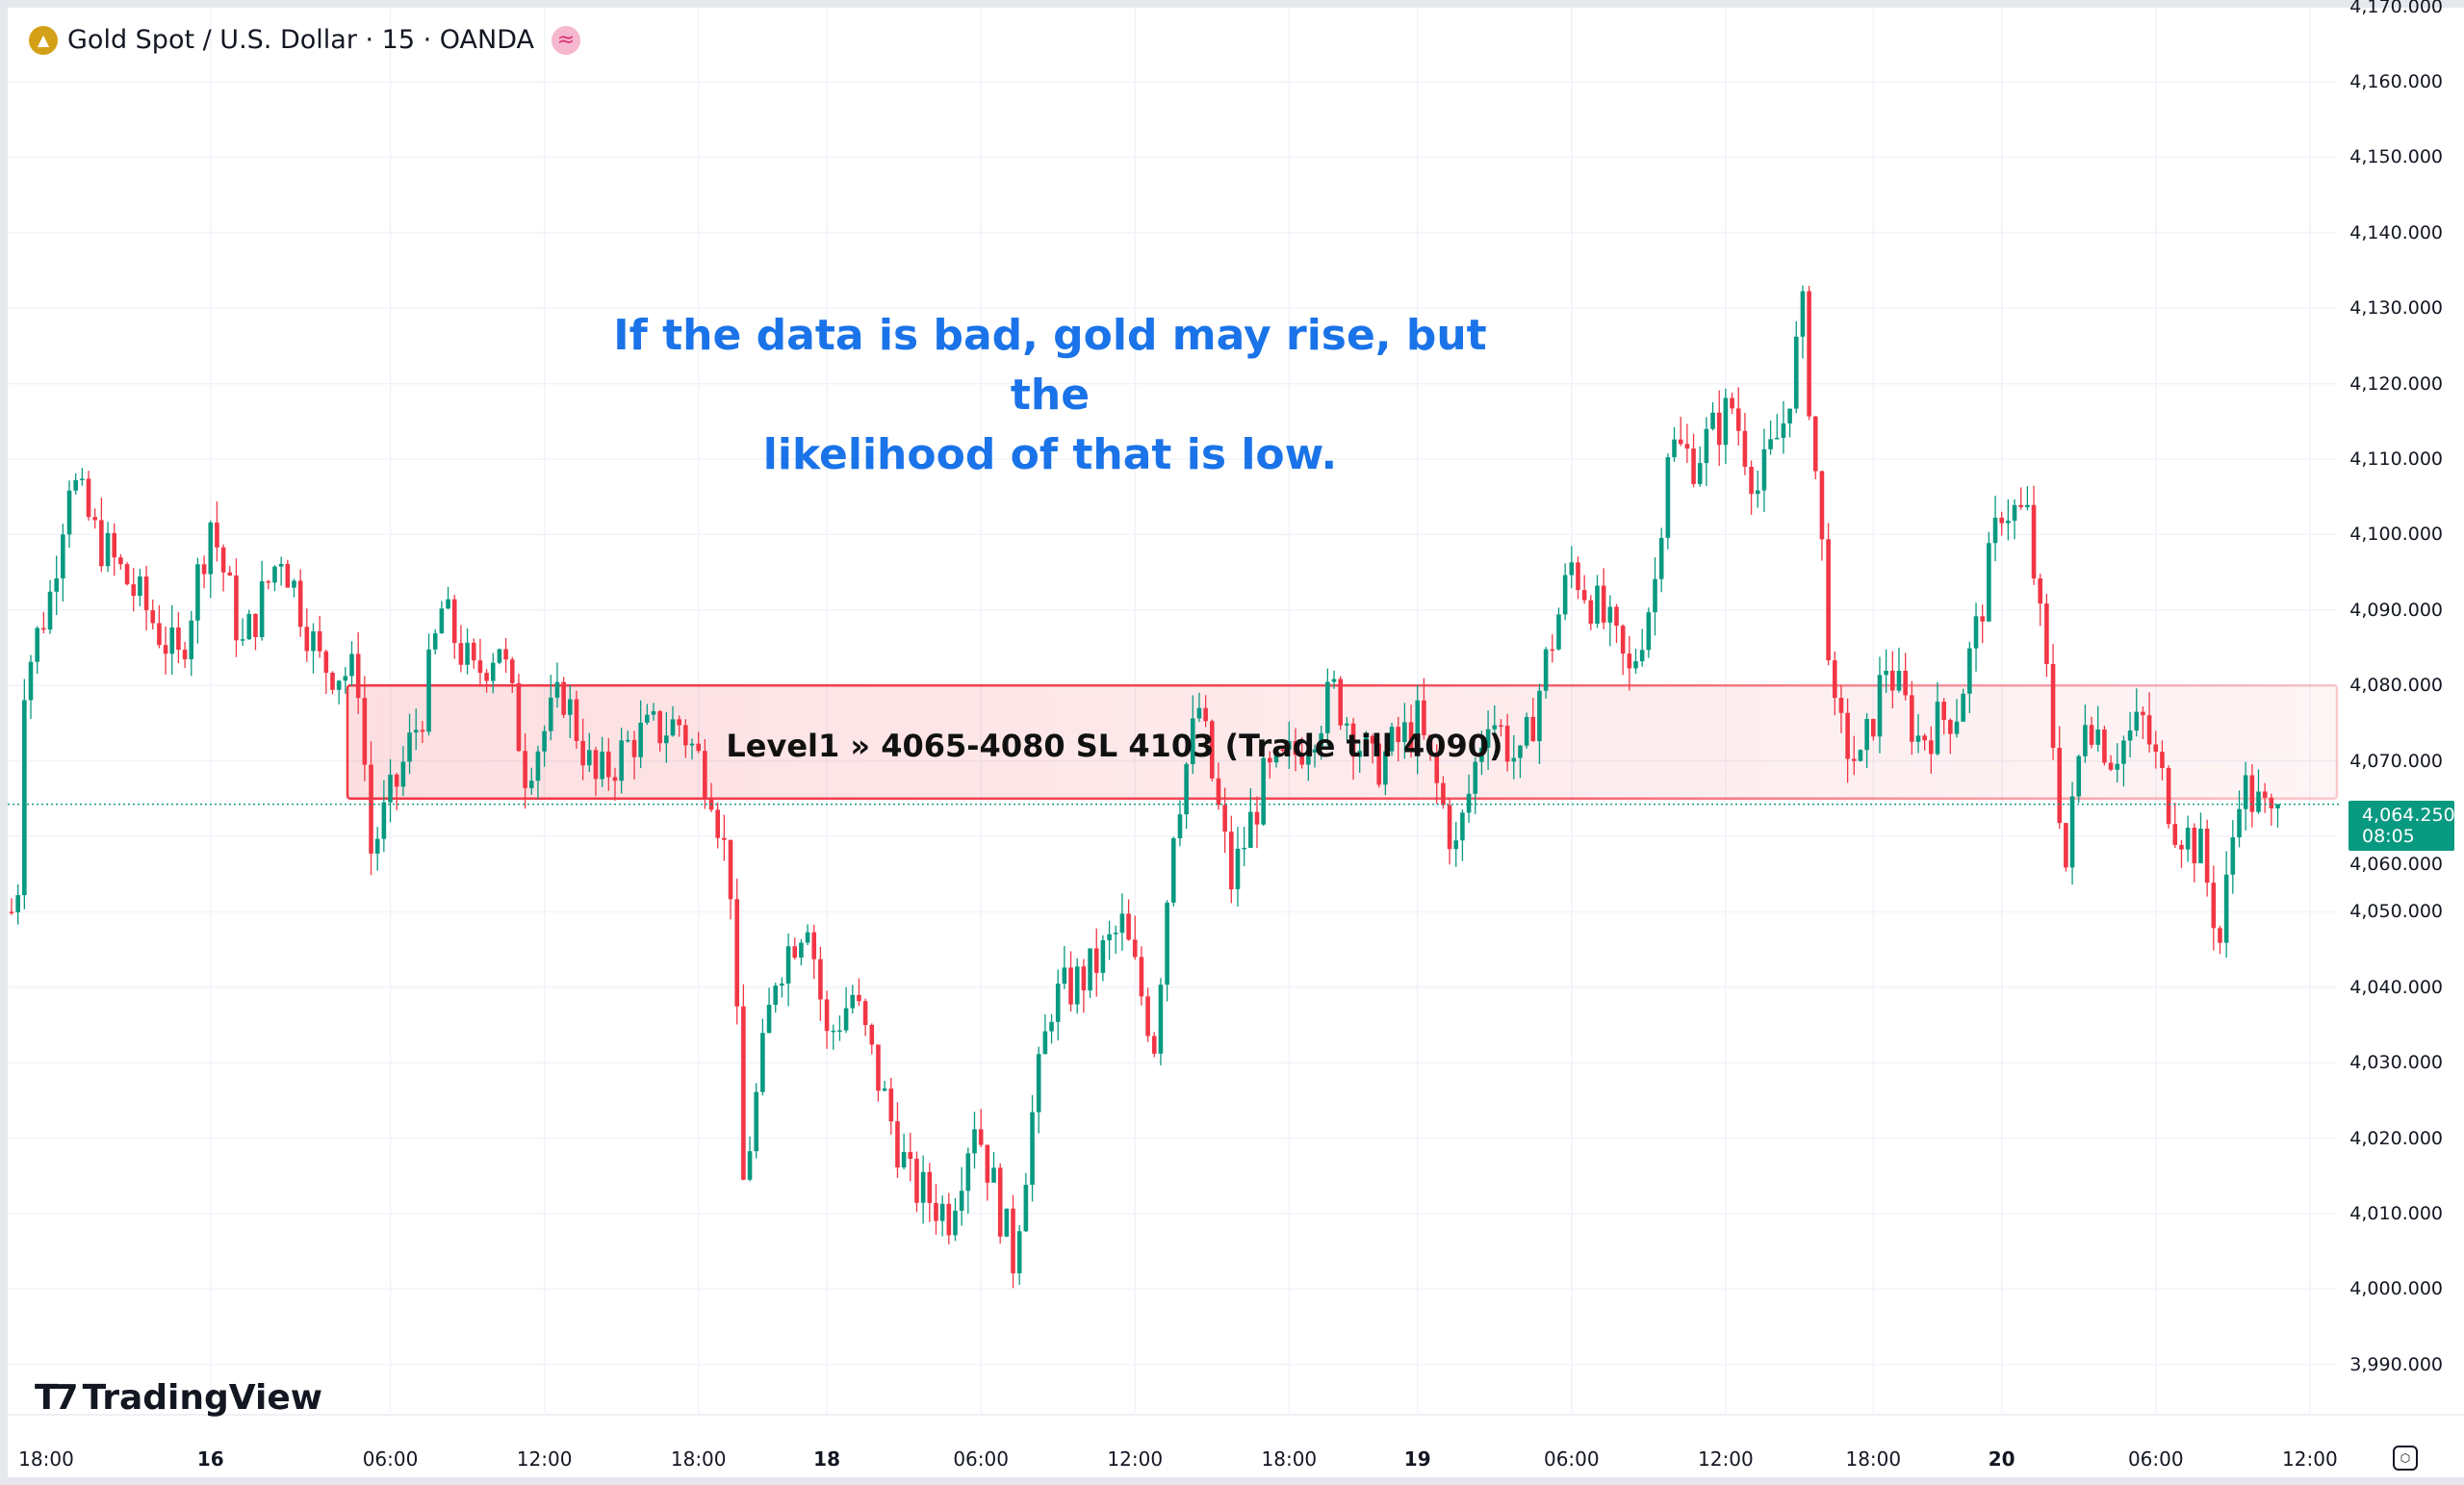 The width and height of the screenshot is (2464, 1485). What do you see at coordinates (2408, 815) in the screenshot?
I see `last-price: 4,064.250` at bounding box center [2408, 815].